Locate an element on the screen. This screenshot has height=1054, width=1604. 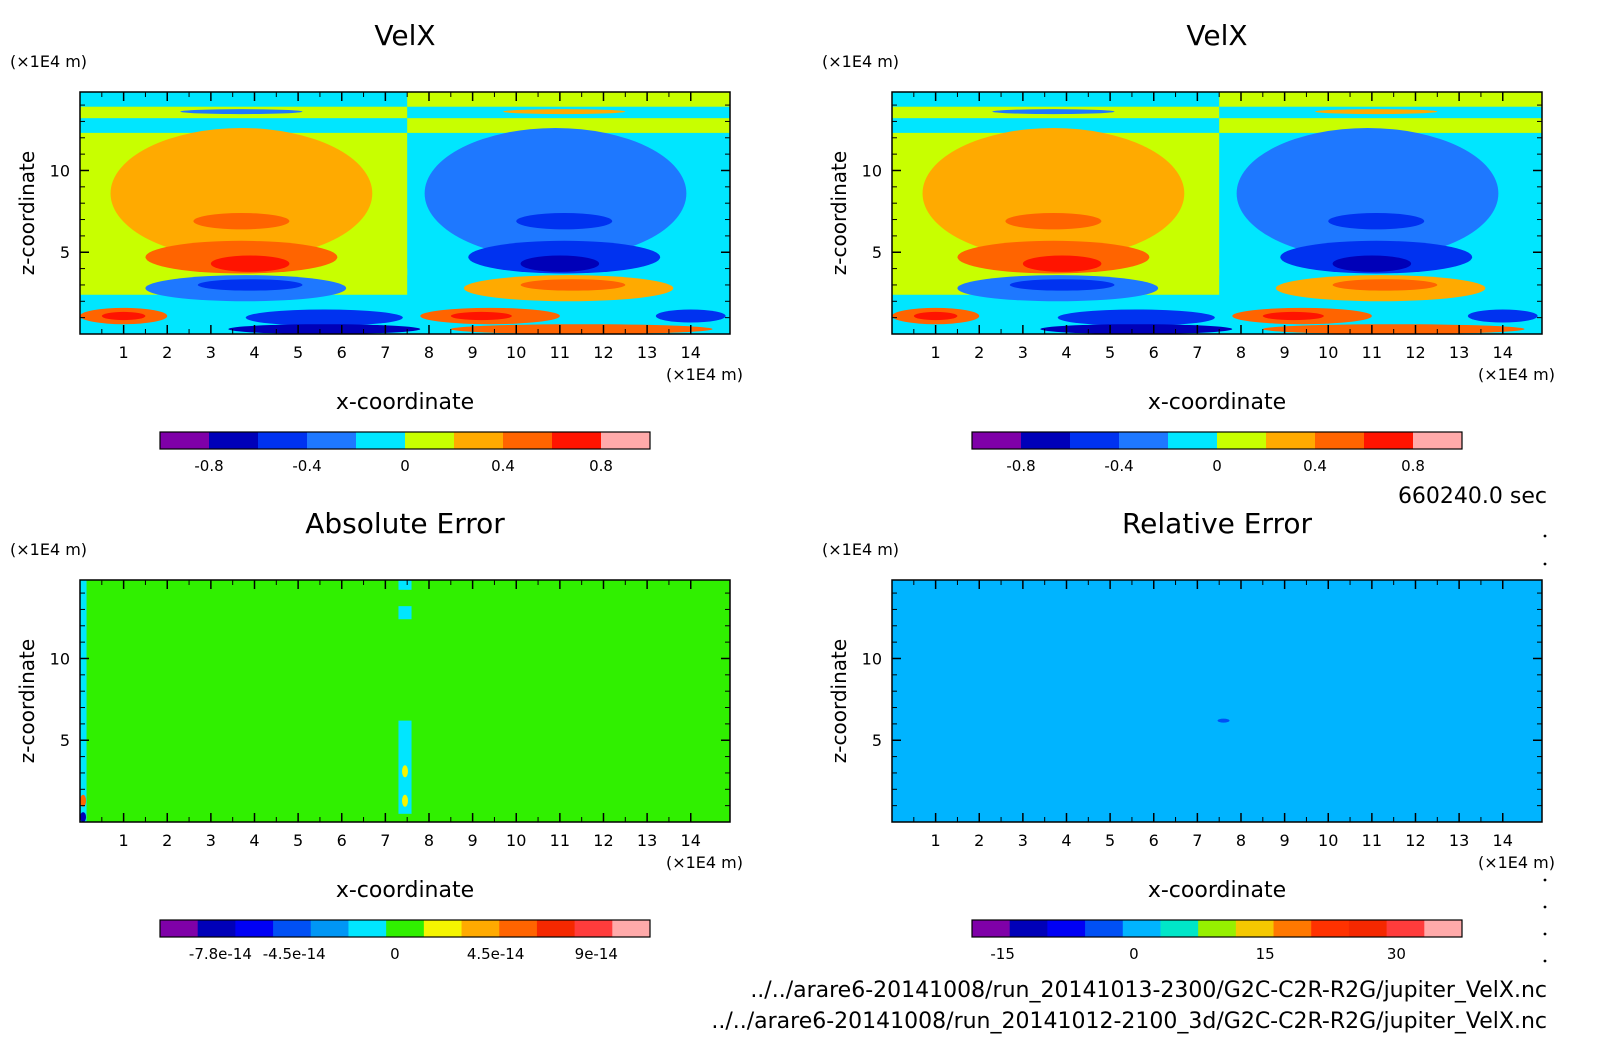
chart-title: Relative Error is located at coordinates (1217, 523).